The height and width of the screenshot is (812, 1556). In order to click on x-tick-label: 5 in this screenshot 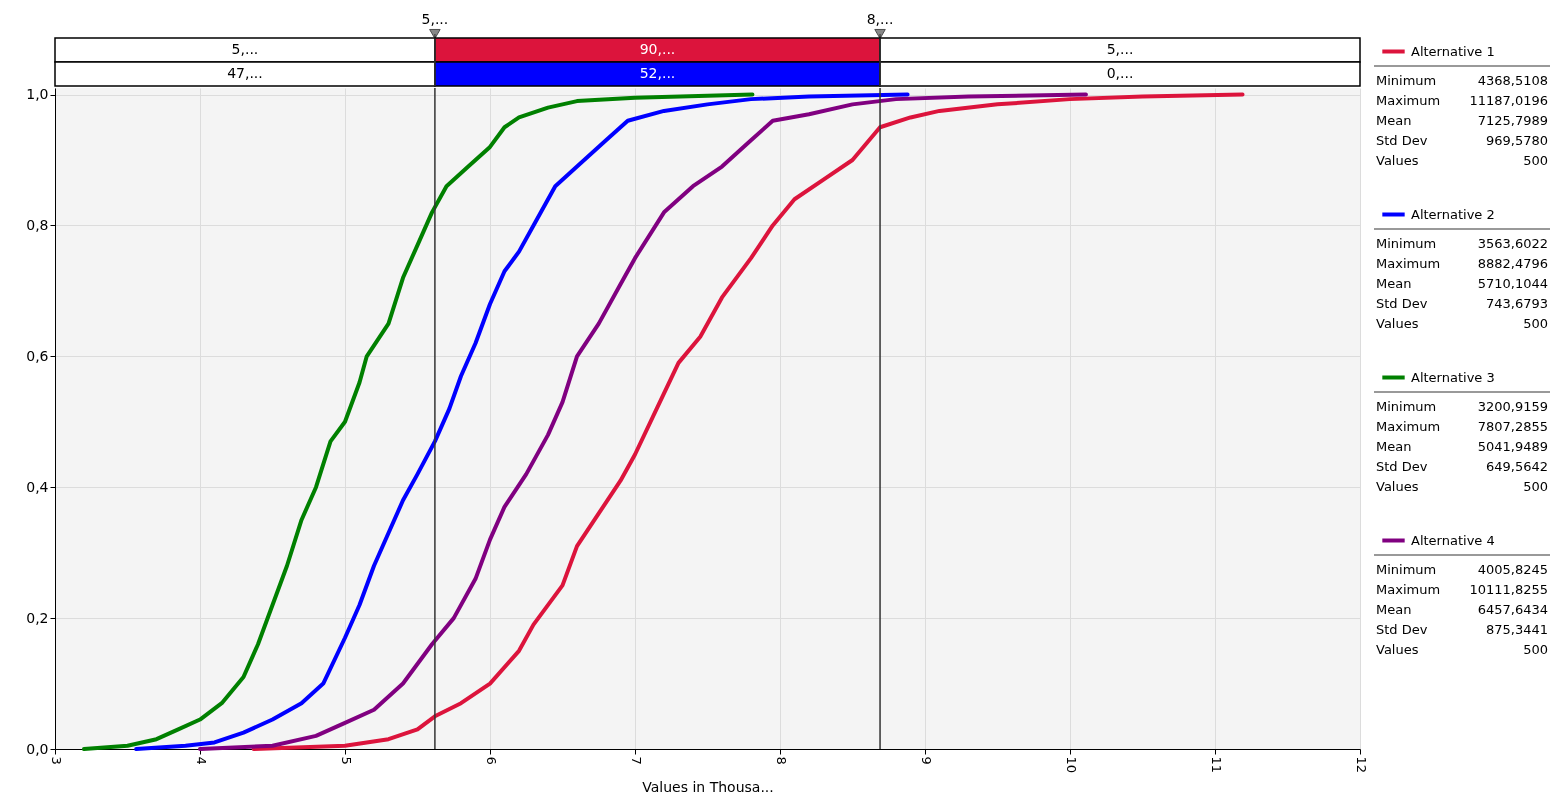, I will do `click(346, 760)`.